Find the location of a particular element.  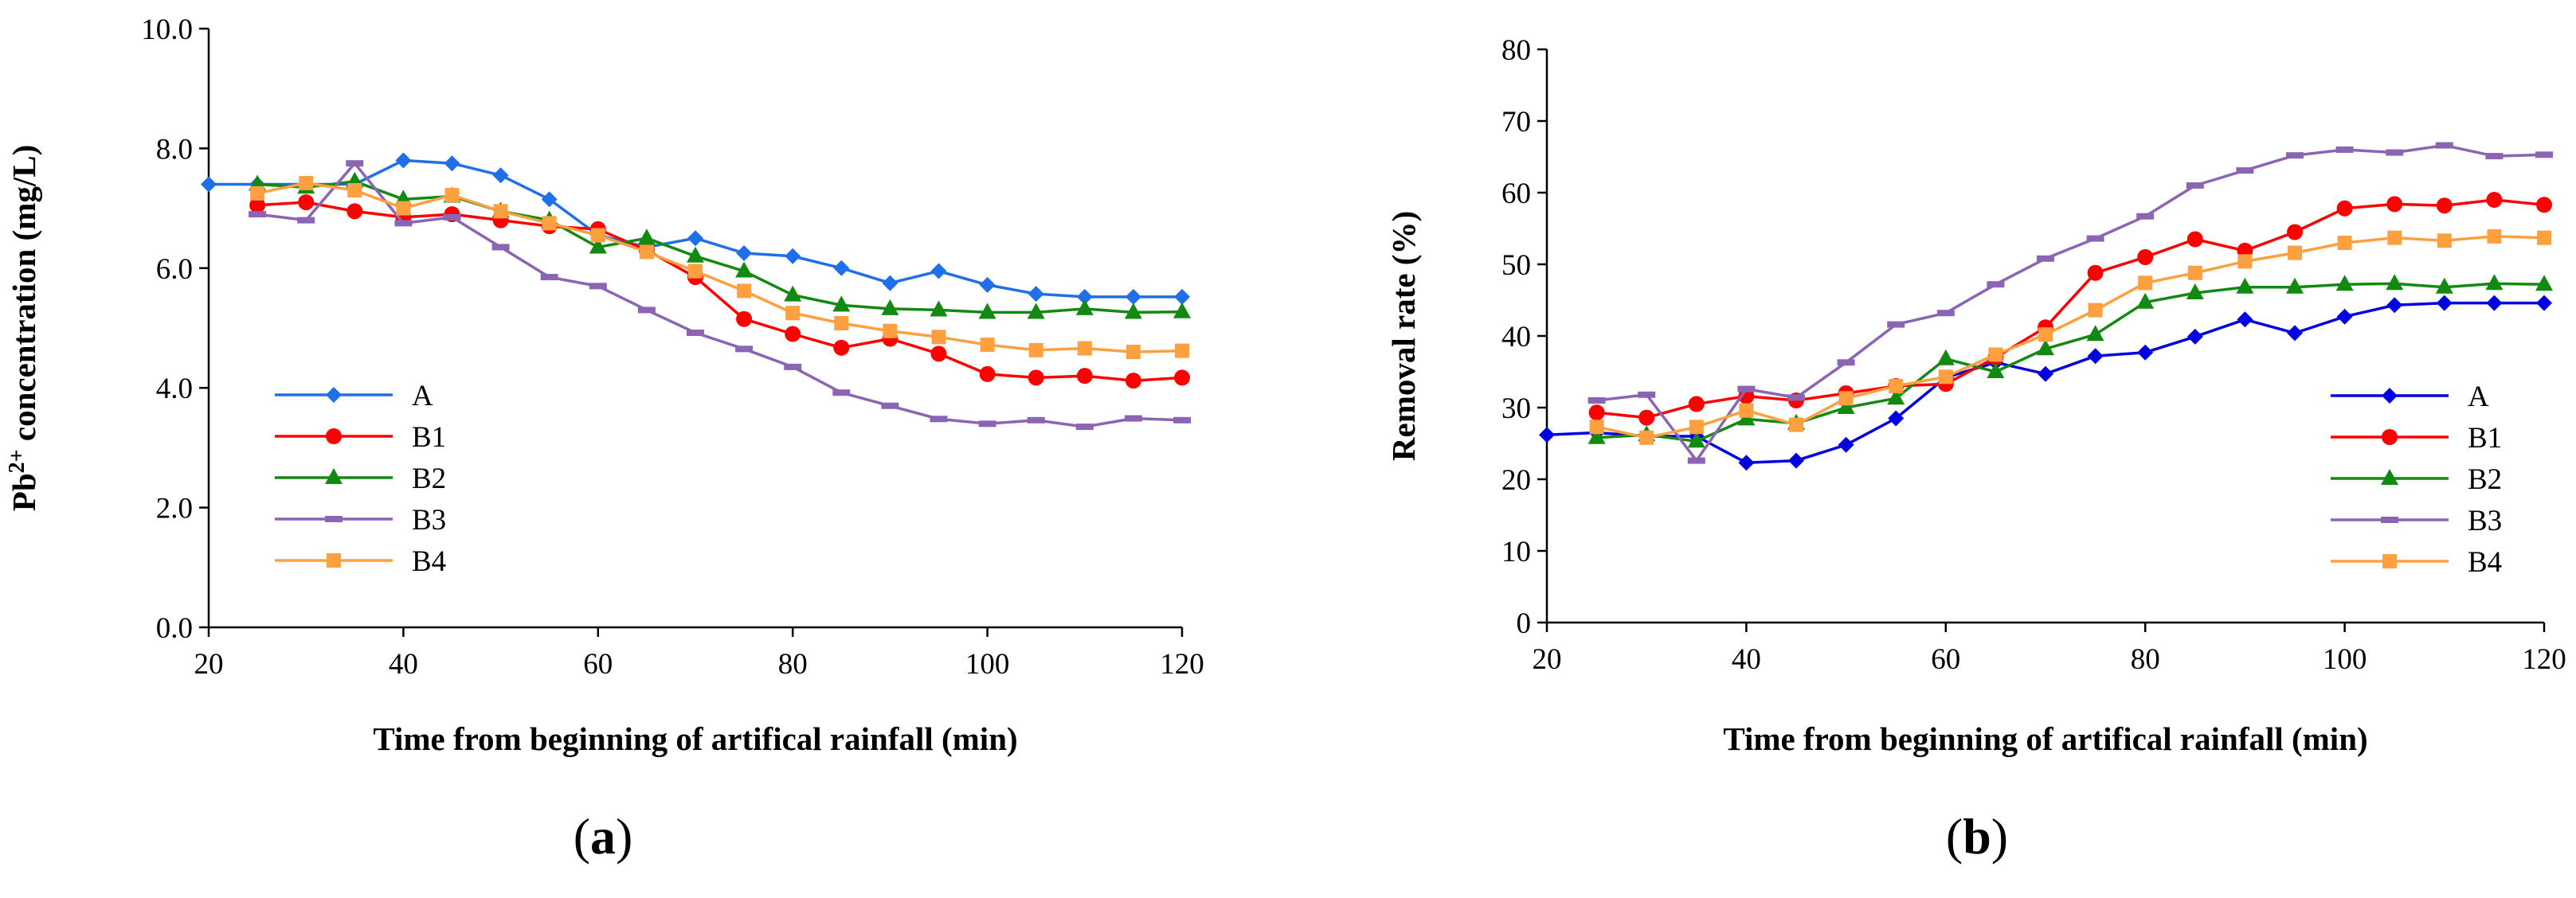

legend-marker-B4 is located at coordinates (2389, 561).